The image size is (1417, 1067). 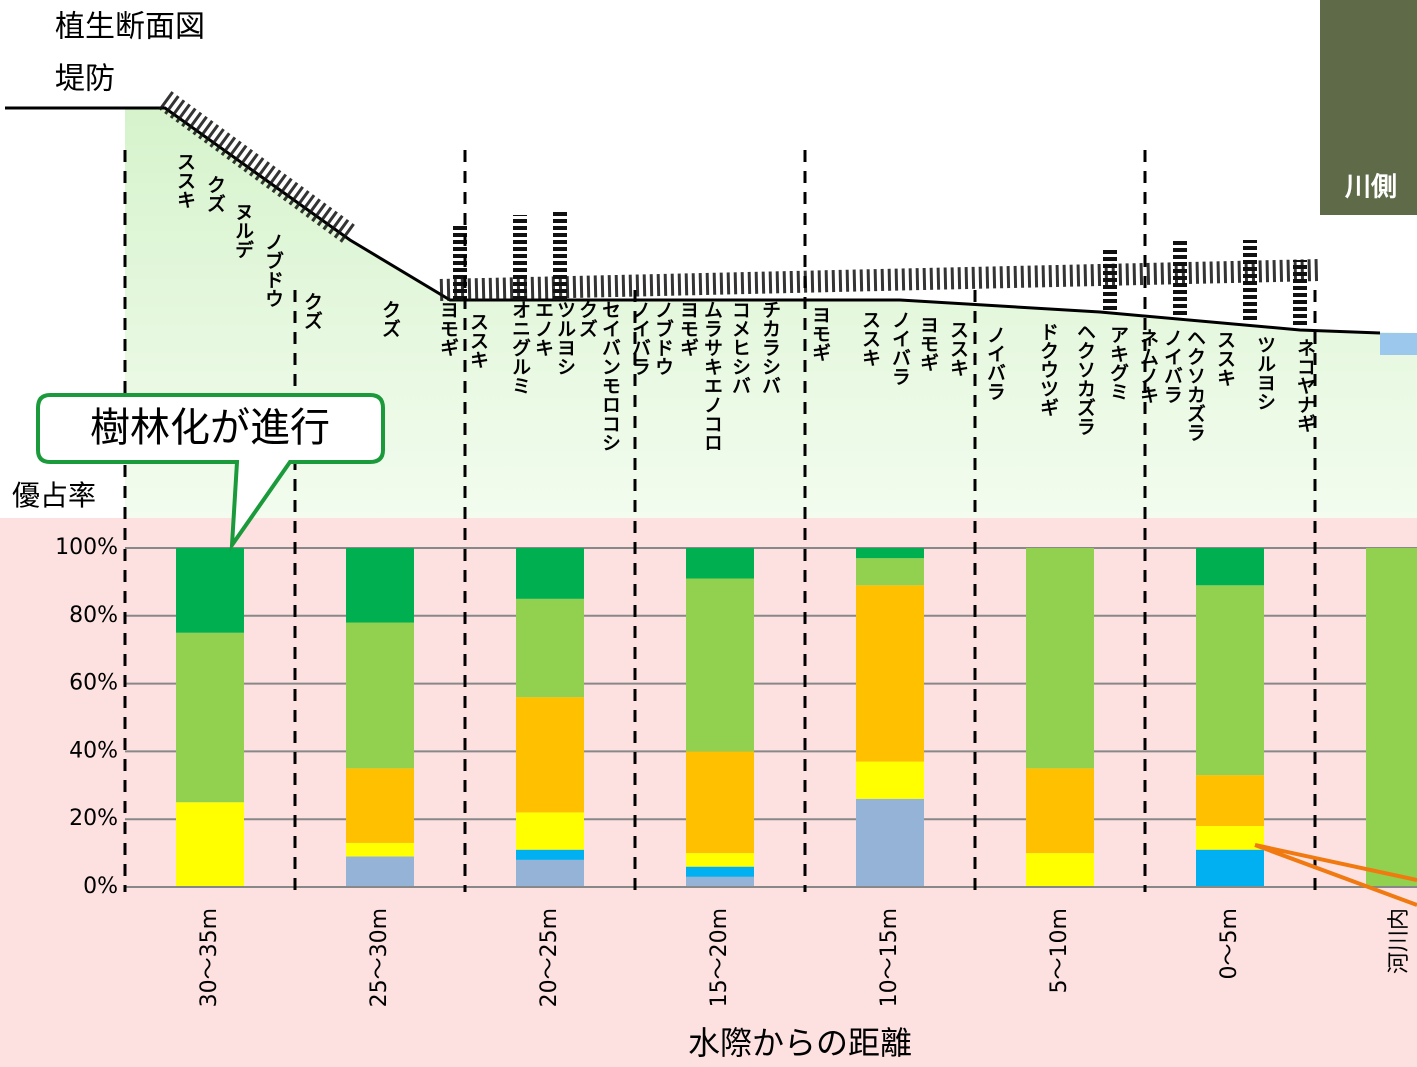 What do you see at coordinates (543, 328) in the screenshot?
I see `species-label: エノキ` at bounding box center [543, 328].